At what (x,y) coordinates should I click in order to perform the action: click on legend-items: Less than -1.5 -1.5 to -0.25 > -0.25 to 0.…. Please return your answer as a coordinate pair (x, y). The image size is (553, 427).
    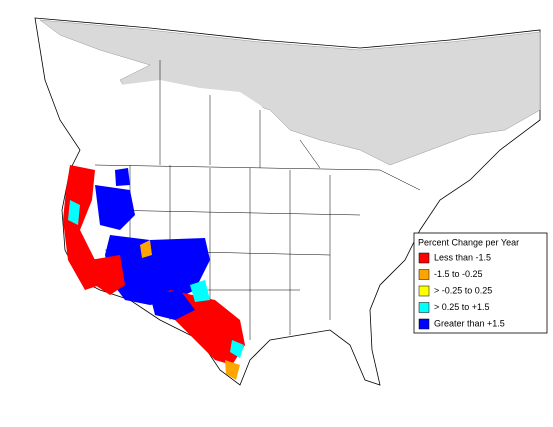
    Looking at the image, I should click on (461, 291).